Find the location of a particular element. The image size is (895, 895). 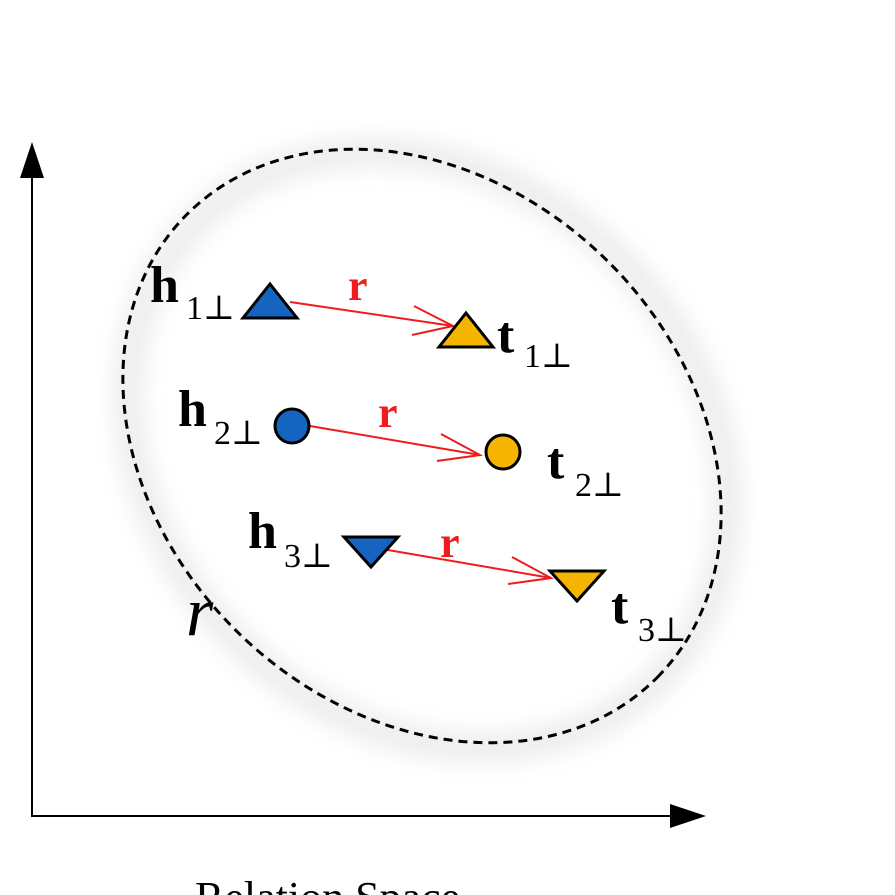

tail-2-circle-icon is located at coordinates (503, 452).